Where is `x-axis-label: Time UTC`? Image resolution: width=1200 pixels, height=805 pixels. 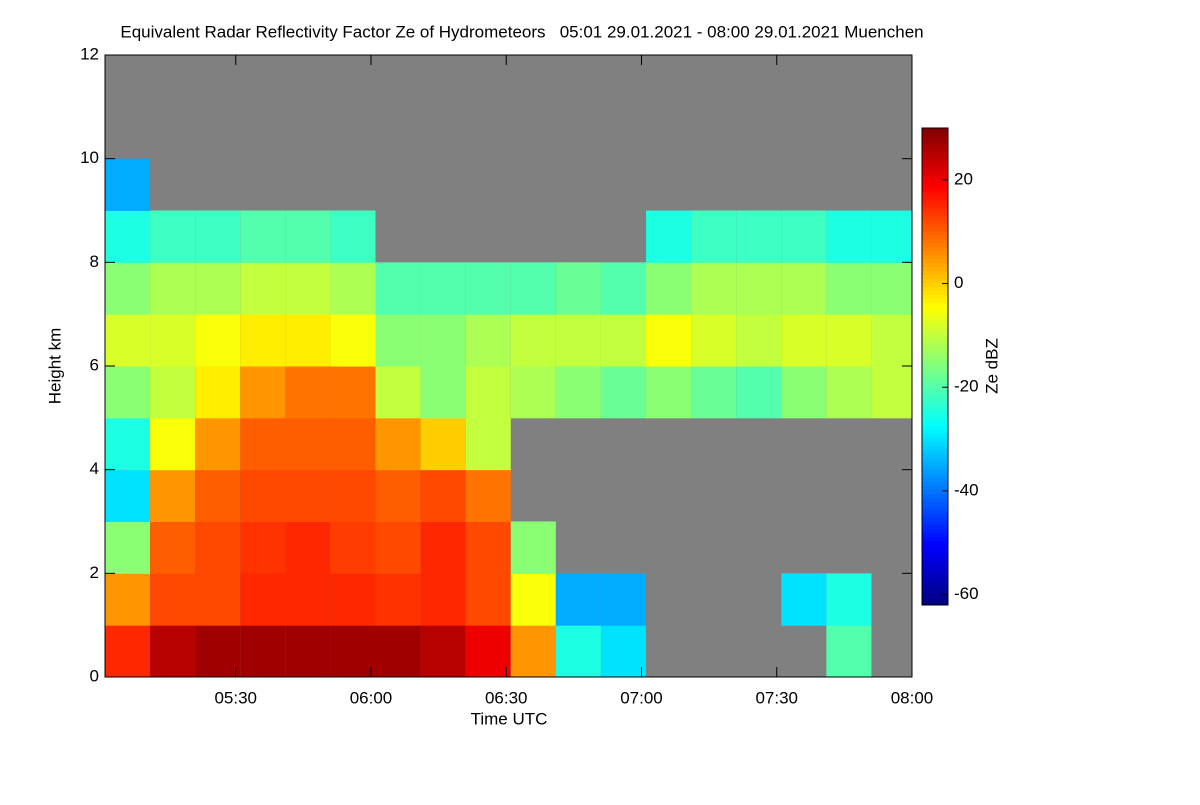 x-axis-label: Time UTC is located at coordinates (509, 718).